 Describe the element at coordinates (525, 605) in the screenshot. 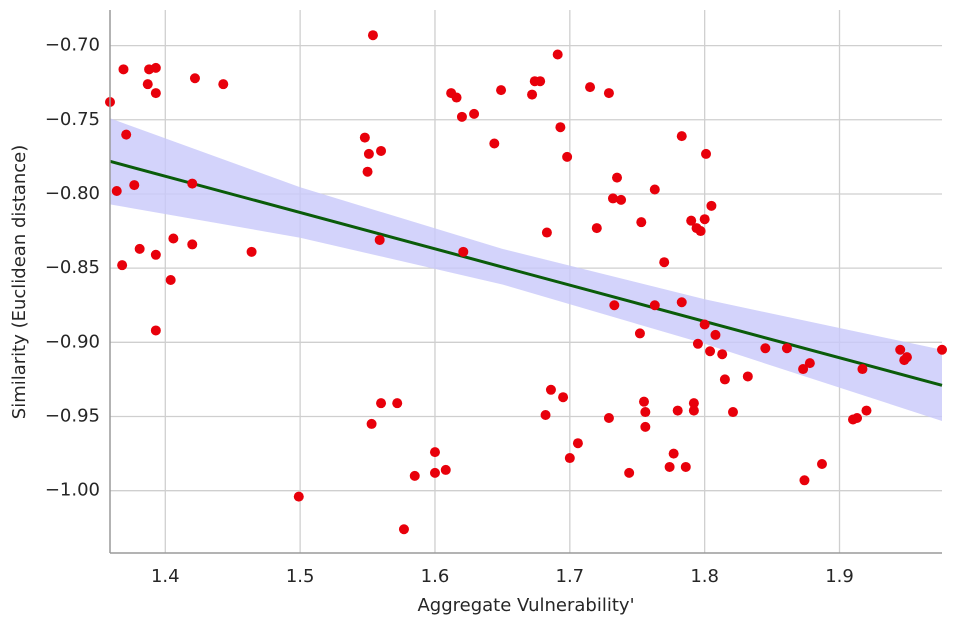

I see `x-axis-label: Aggregate Vulnerability'` at that location.